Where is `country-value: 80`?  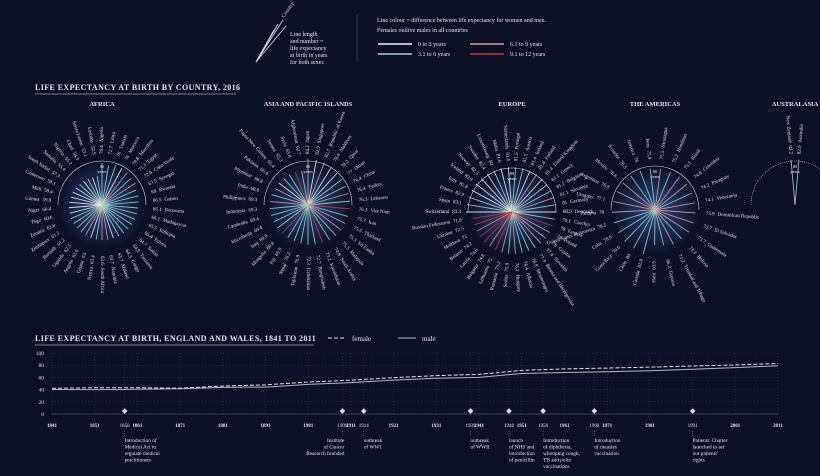 country-value: 80 is located at coordinates (629, 256).